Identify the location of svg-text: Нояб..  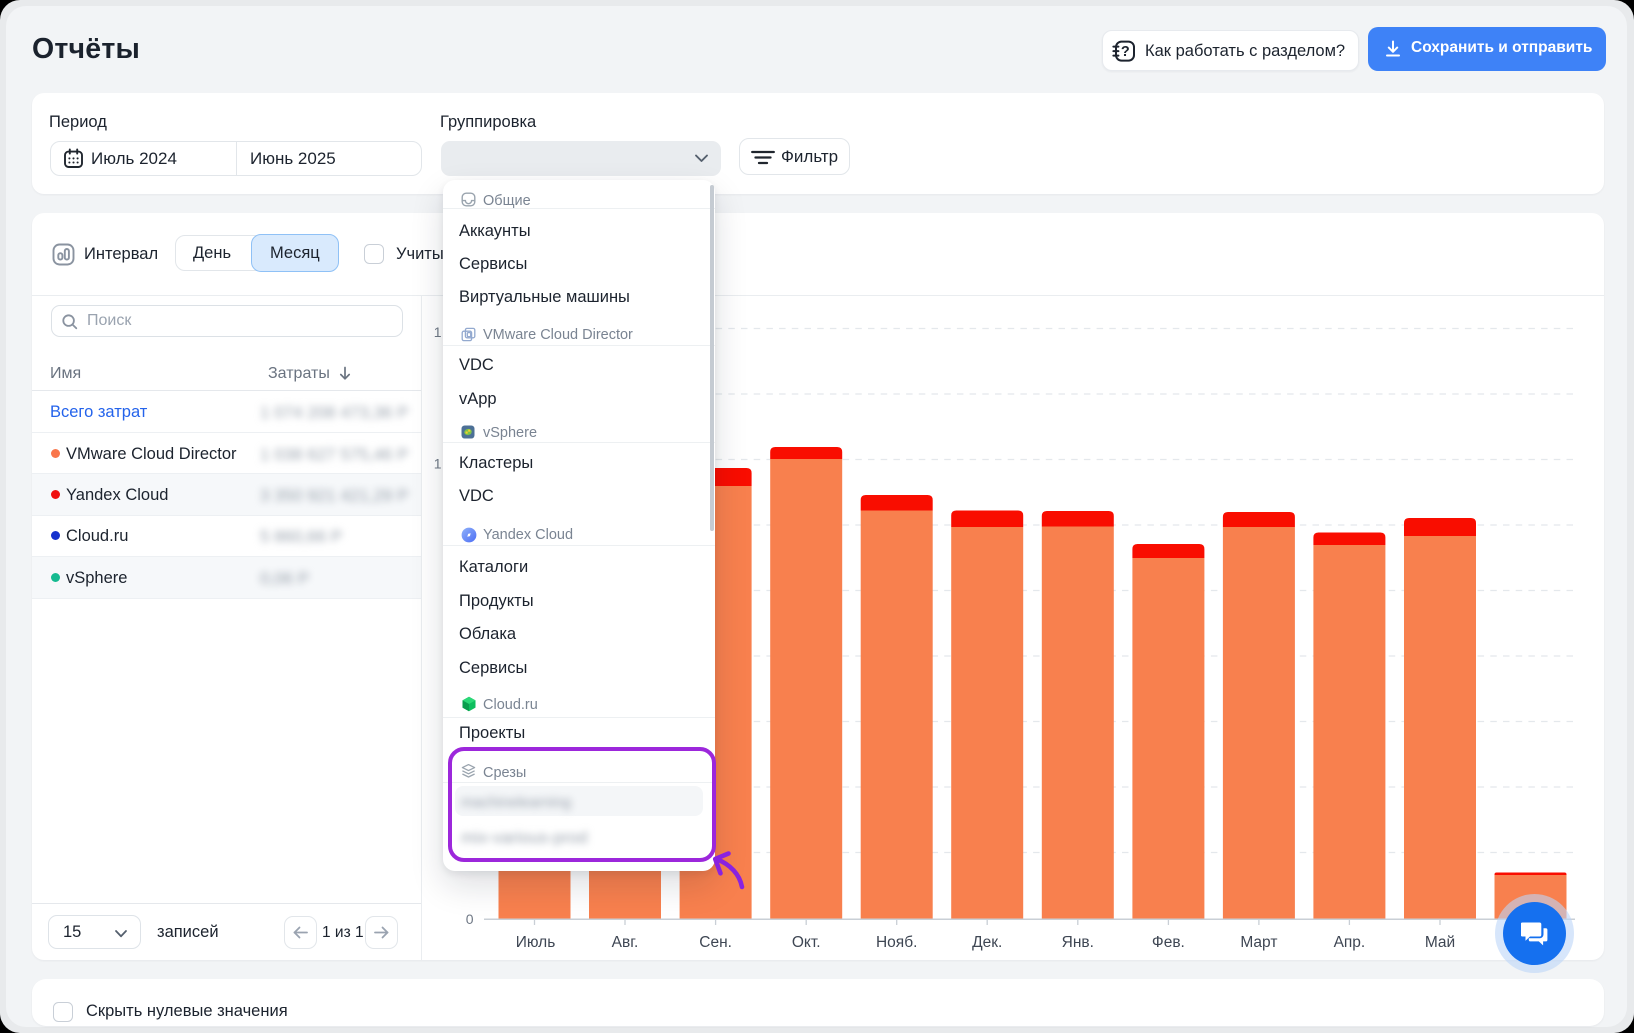
(896, 942).